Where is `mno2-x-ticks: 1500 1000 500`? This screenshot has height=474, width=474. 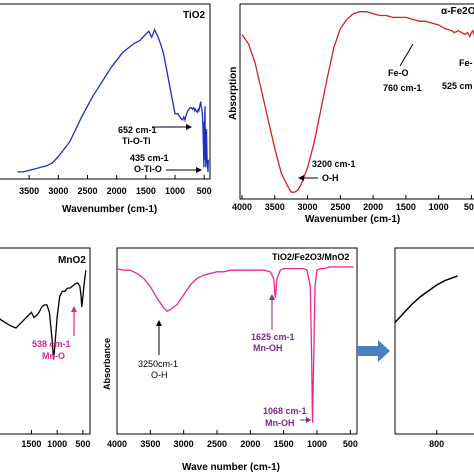 mno2-x-ticks: 1500 1000 500 is located at coordinates (55, 439).